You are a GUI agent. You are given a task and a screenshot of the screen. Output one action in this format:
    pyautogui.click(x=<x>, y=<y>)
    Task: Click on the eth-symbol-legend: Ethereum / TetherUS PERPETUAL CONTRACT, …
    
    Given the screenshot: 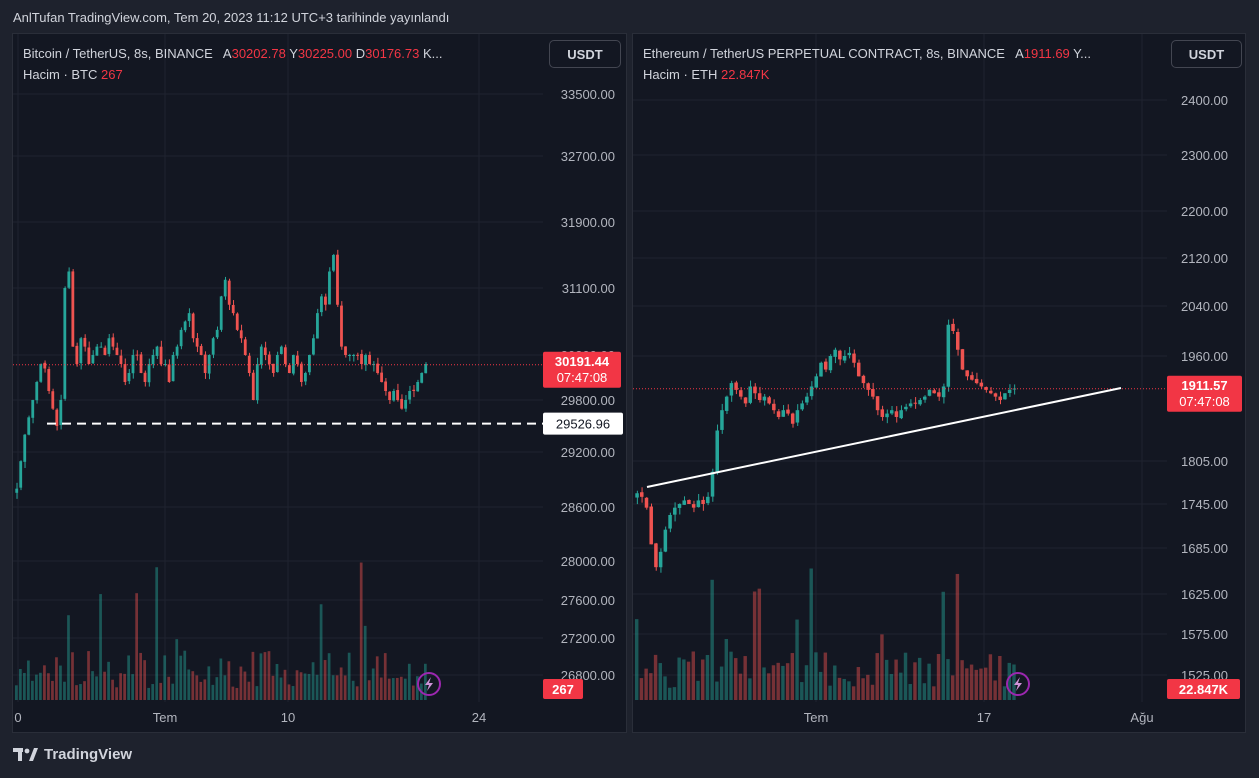 What is the action you would take?
    pyautogui.click(x=867, y=53)
    